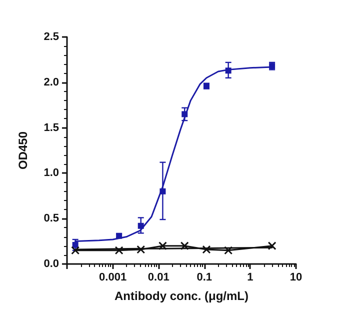 This screenshot has height=329, width=350. What do you see at coordinates (113, 278) in the screenshot?
I see `x-tick-label: 0.001` at bounding box center [113, 278].